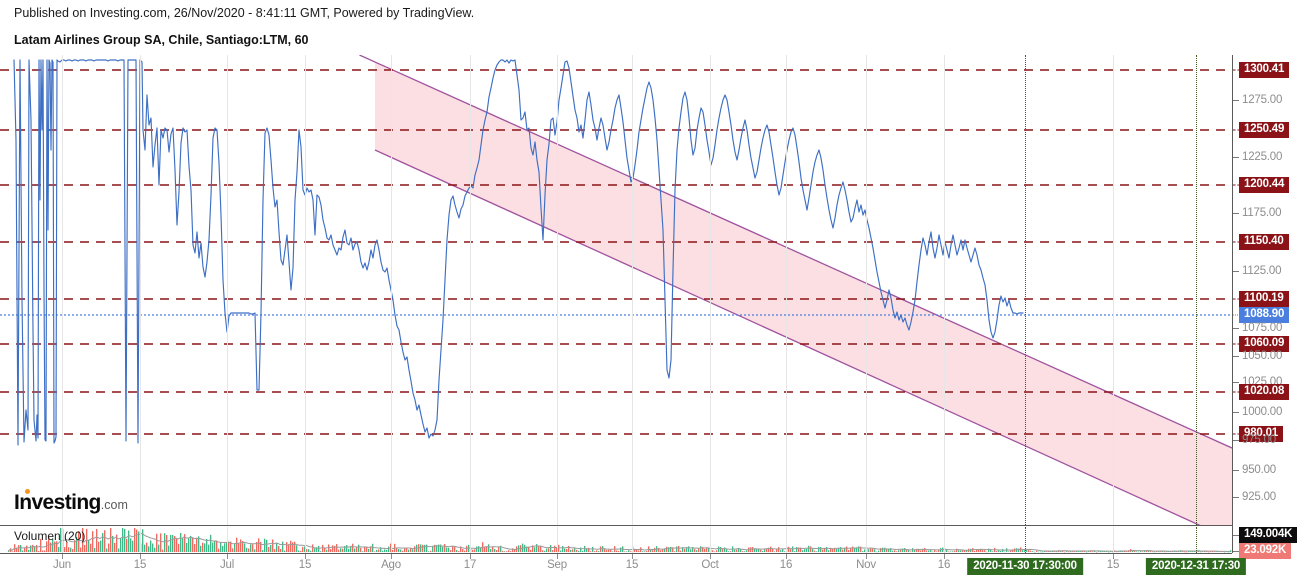 The width and height of the screenshot is (1299, 580). I want to click on volume-current-badge: 23.092K, so click(1265, 551).